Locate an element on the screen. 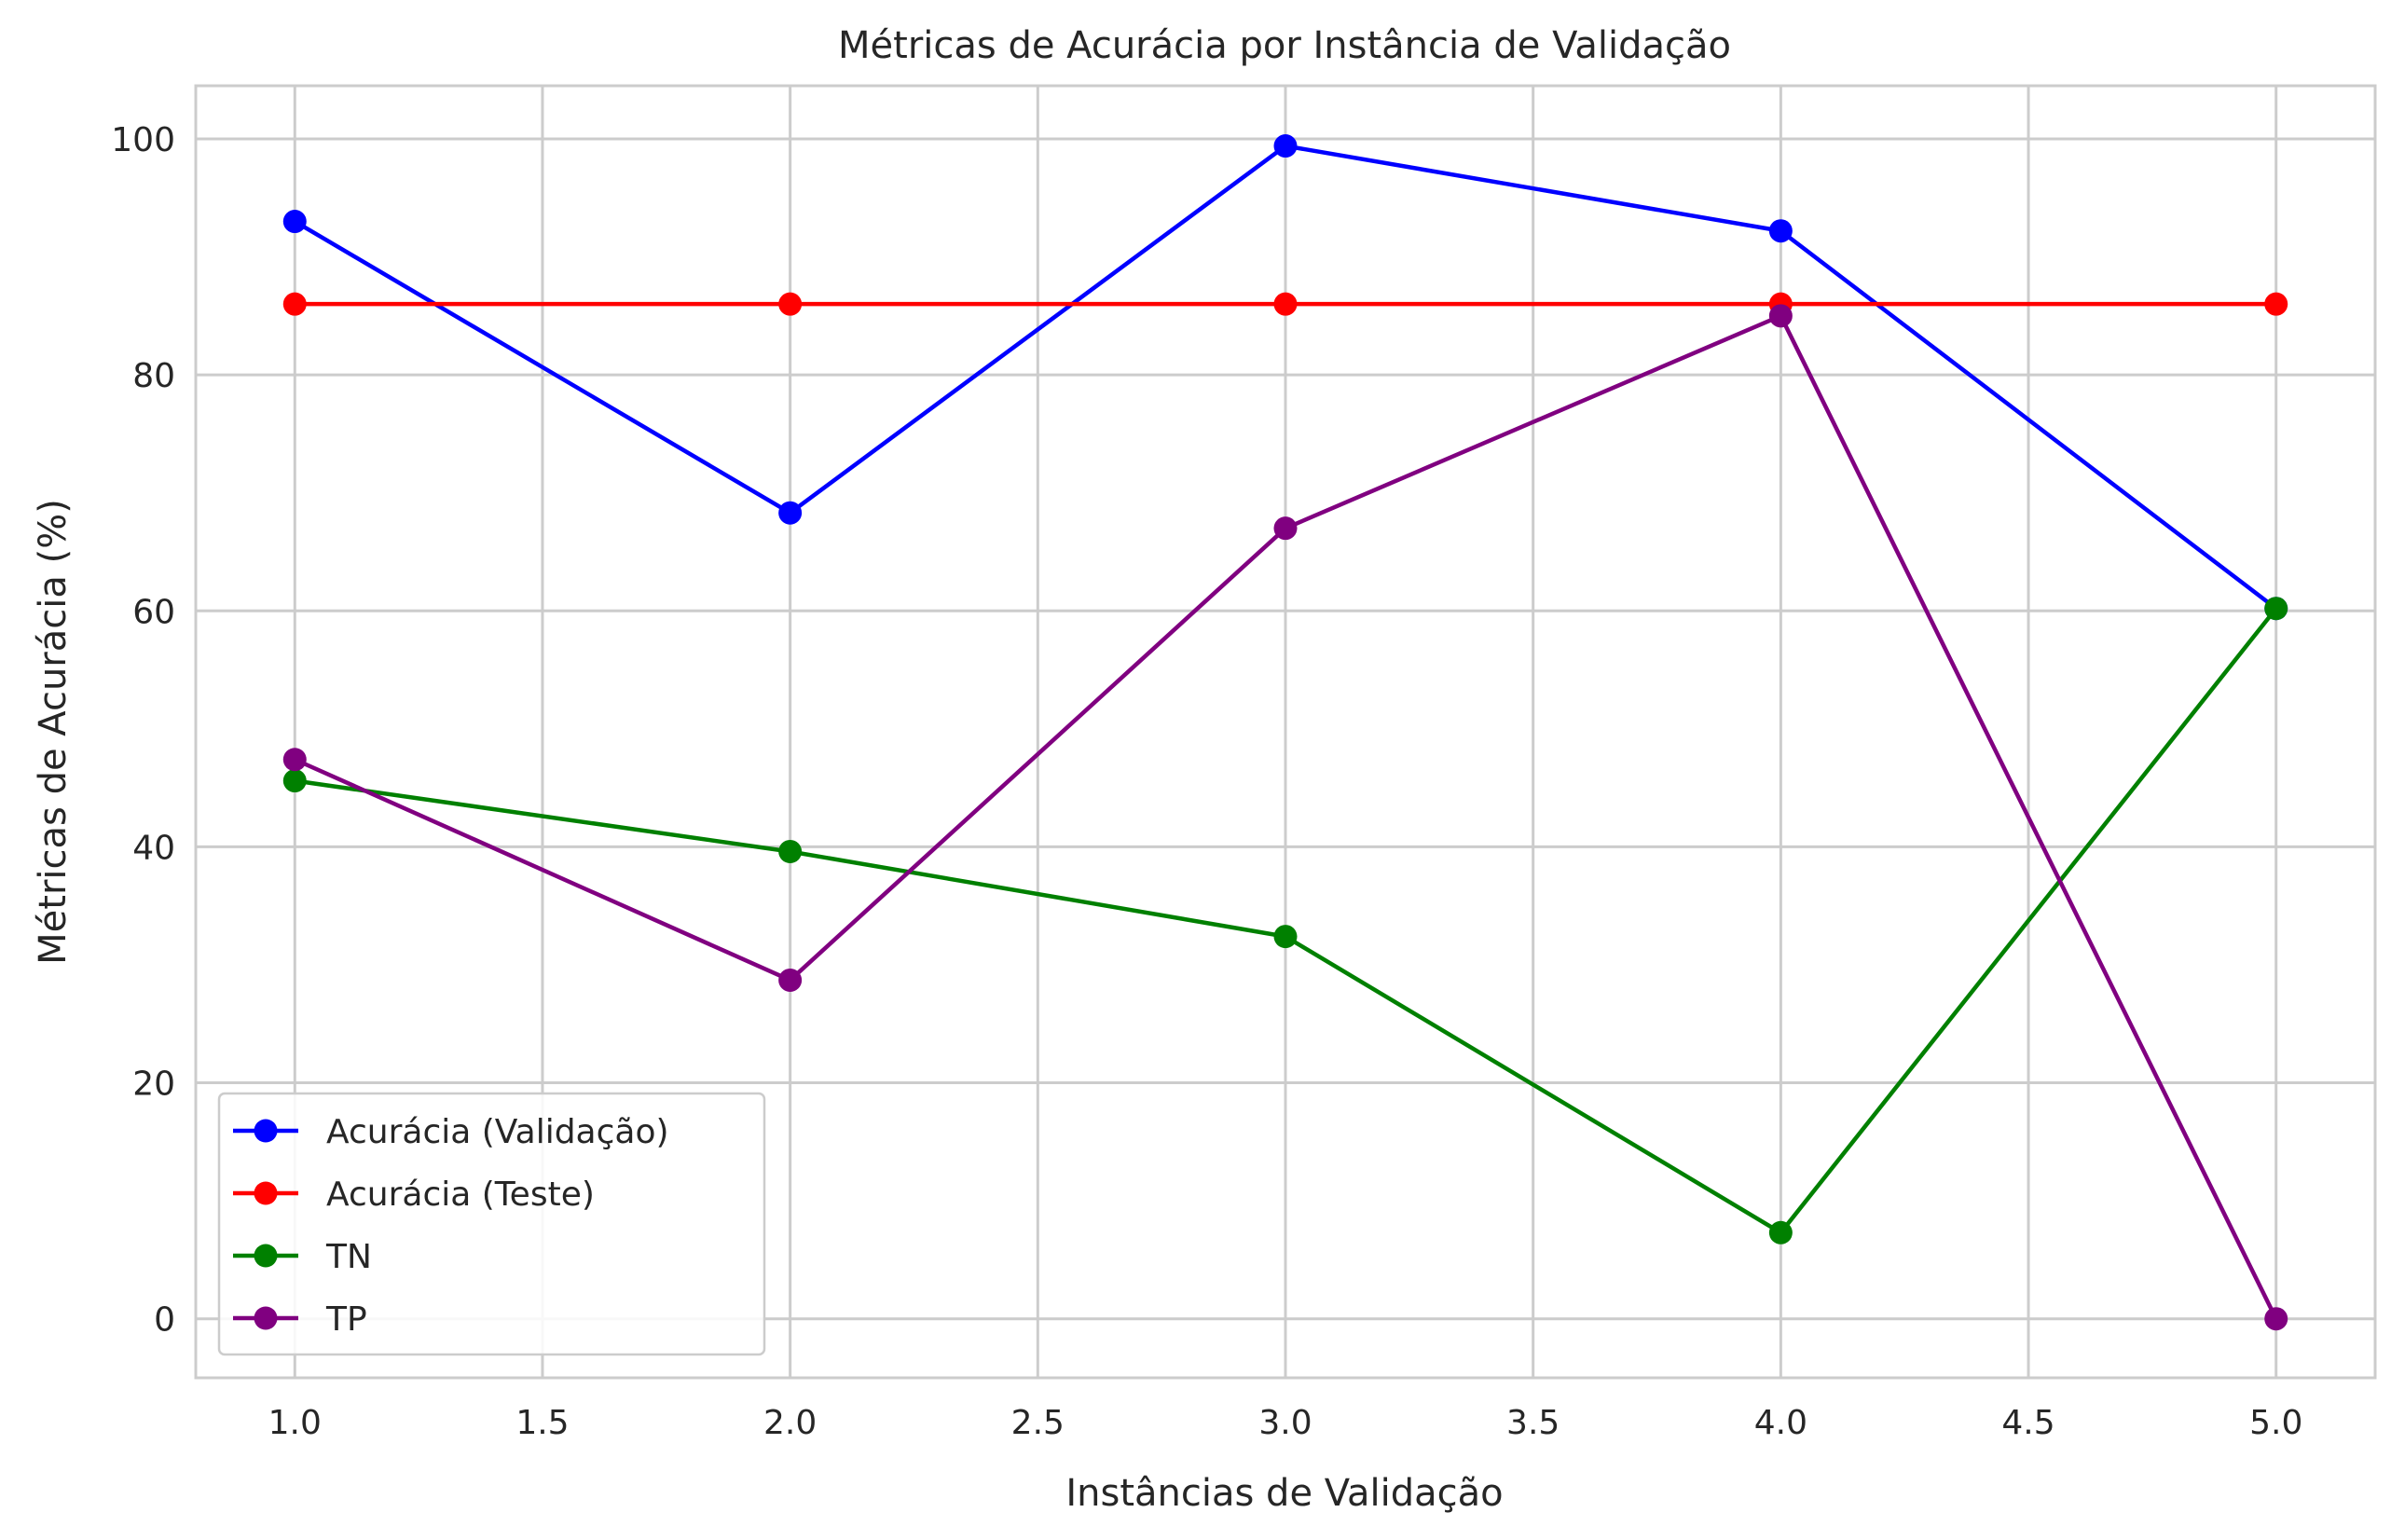 Image resolution: width=2391 pixels, height=1540 pixels. x-axis-title: Instâncias de Validação is located at coordinates (1284, 1493).